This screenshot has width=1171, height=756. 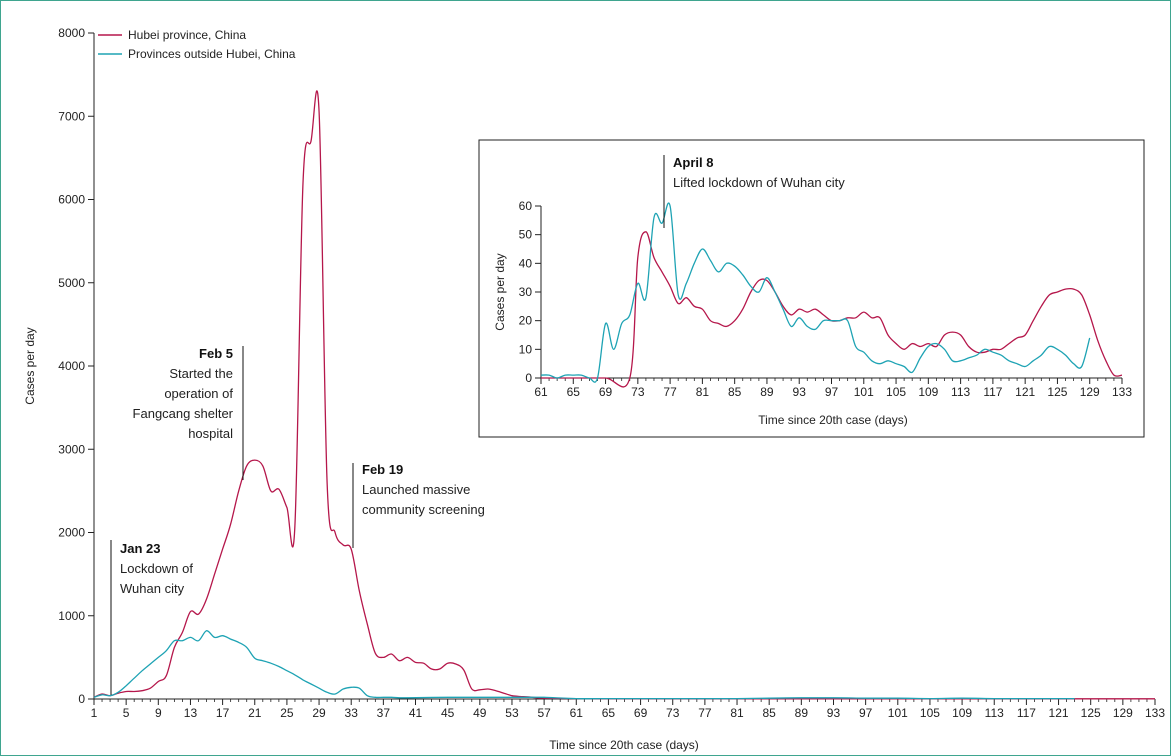 What do you see at coordinates (930, 713) in the screenshot?
I see `main-x-tick-label: 105` at bounding box center [930, 713].